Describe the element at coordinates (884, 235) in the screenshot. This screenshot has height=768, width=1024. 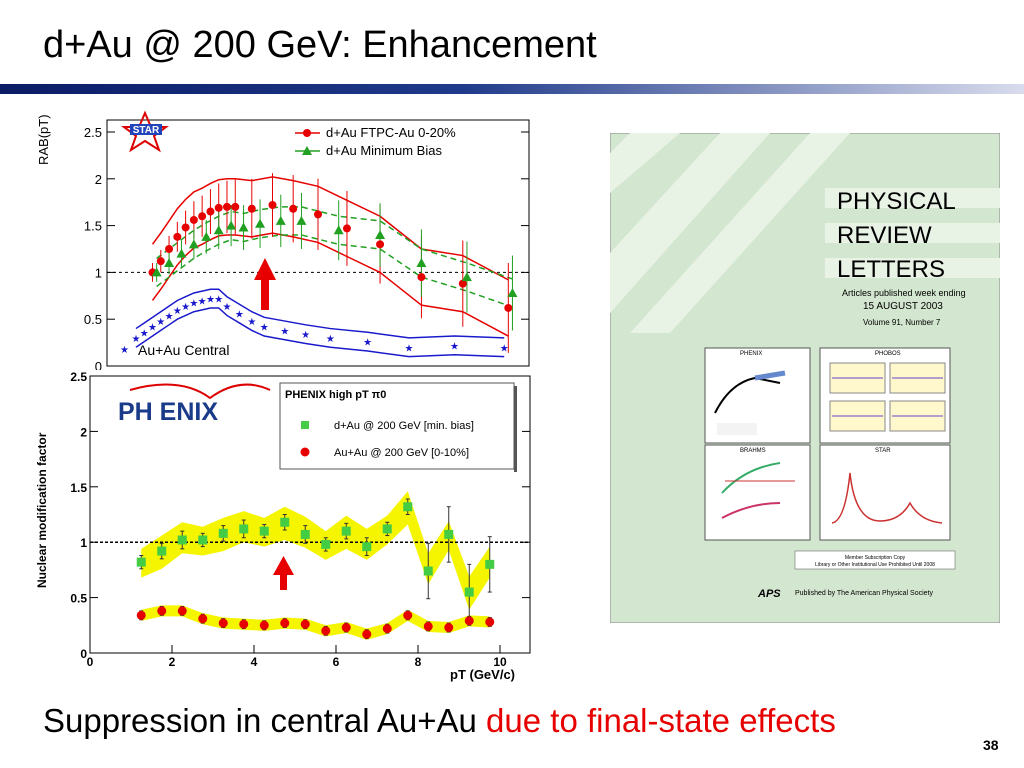
I see `cover-title-review: REVIEW` at that location.